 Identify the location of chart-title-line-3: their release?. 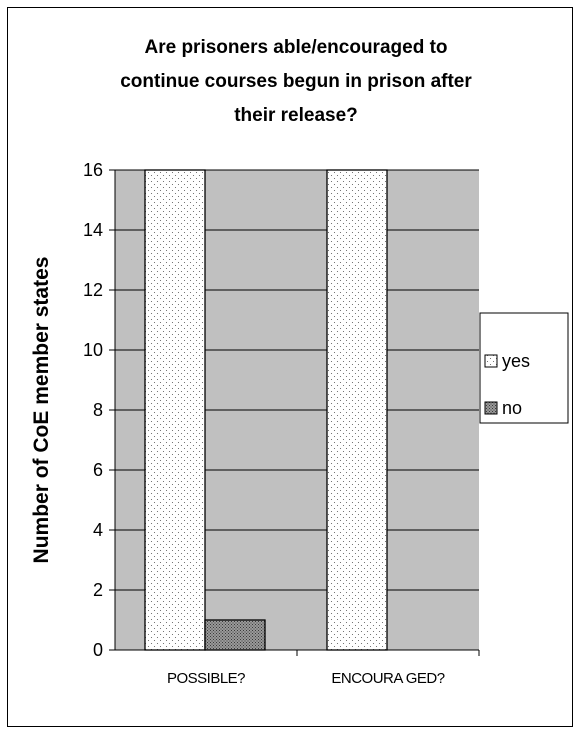
(296, 115).